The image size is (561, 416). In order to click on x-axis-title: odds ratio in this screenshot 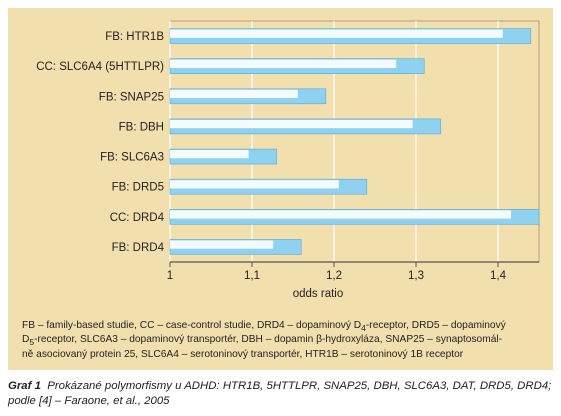, I will do `click(318, 294)`.